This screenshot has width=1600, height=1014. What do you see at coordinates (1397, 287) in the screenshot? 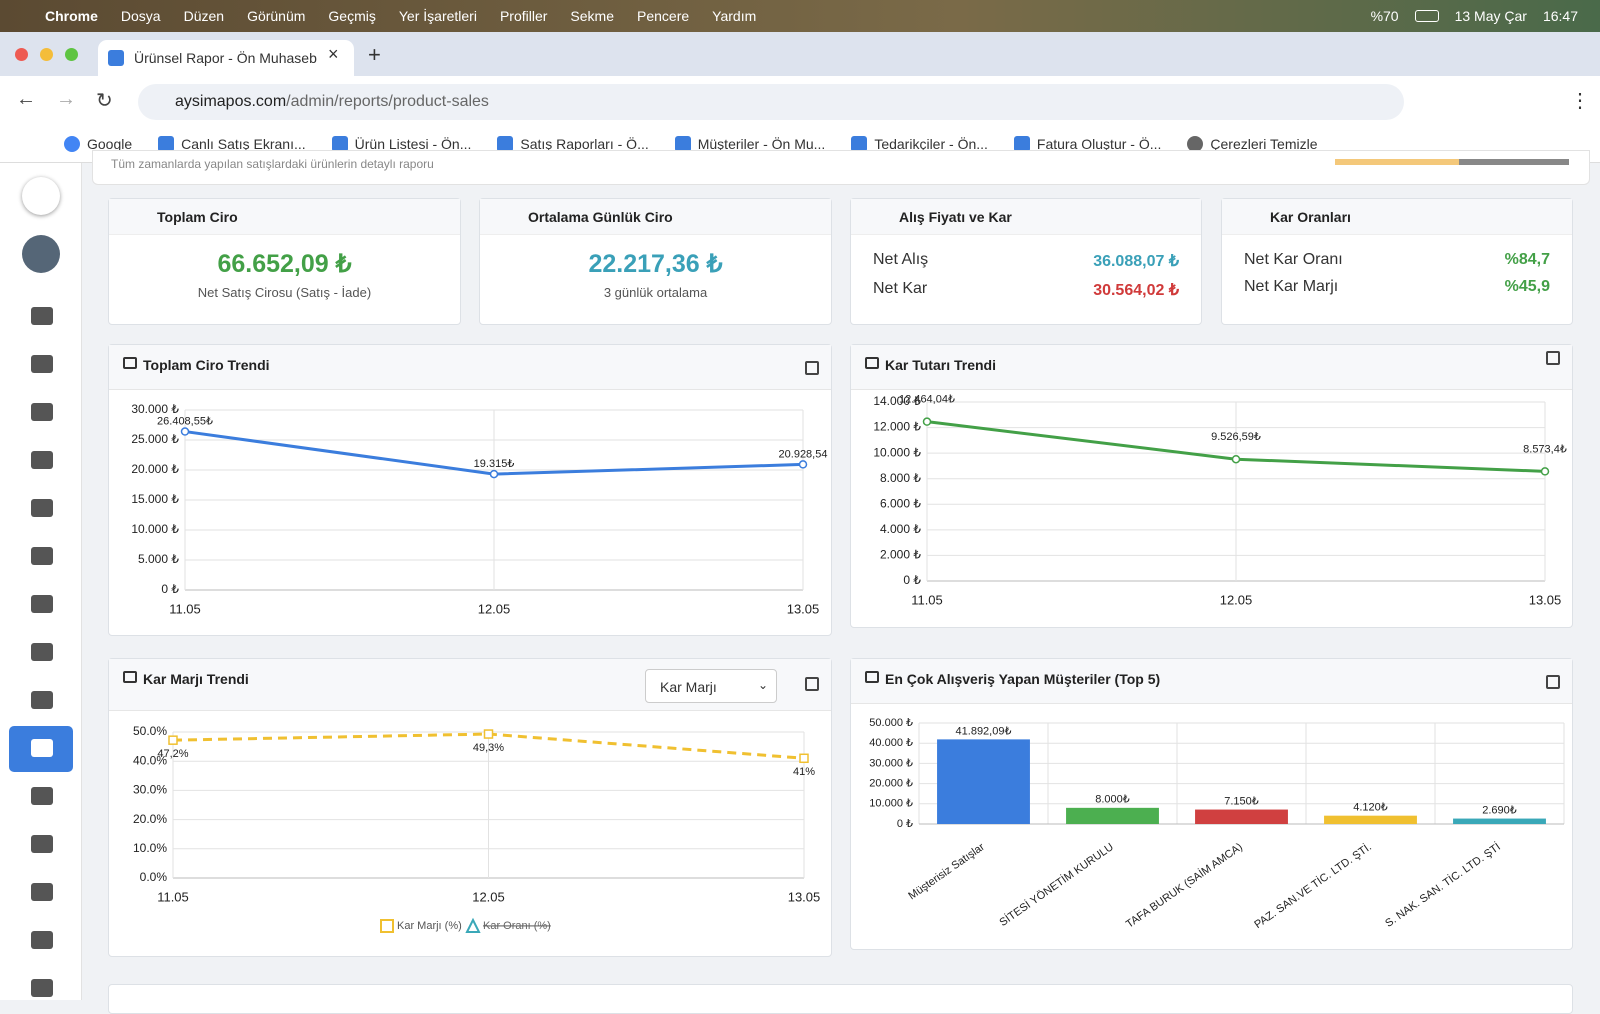
I see `card-row: Net Kar Marjı %45,9` at bounding box center [1397, 287].